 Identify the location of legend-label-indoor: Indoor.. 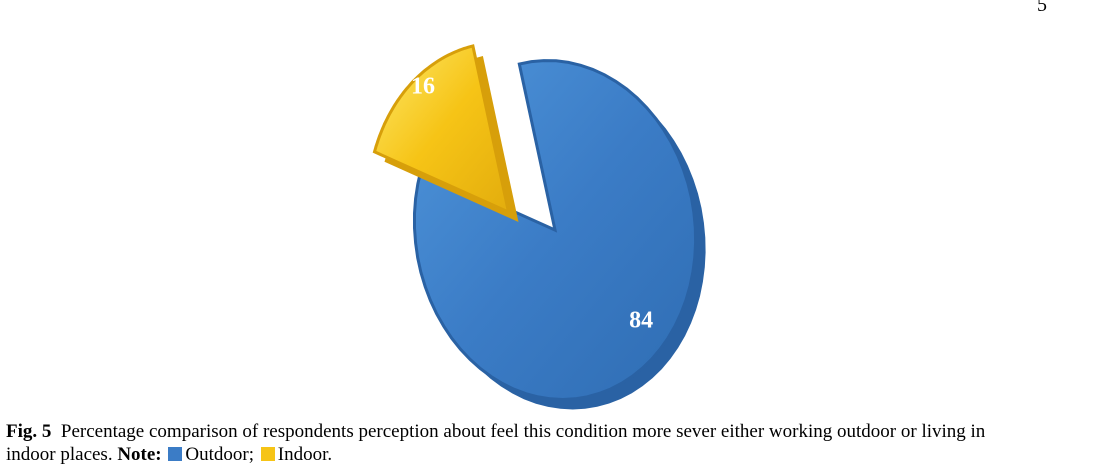
(305, 454).